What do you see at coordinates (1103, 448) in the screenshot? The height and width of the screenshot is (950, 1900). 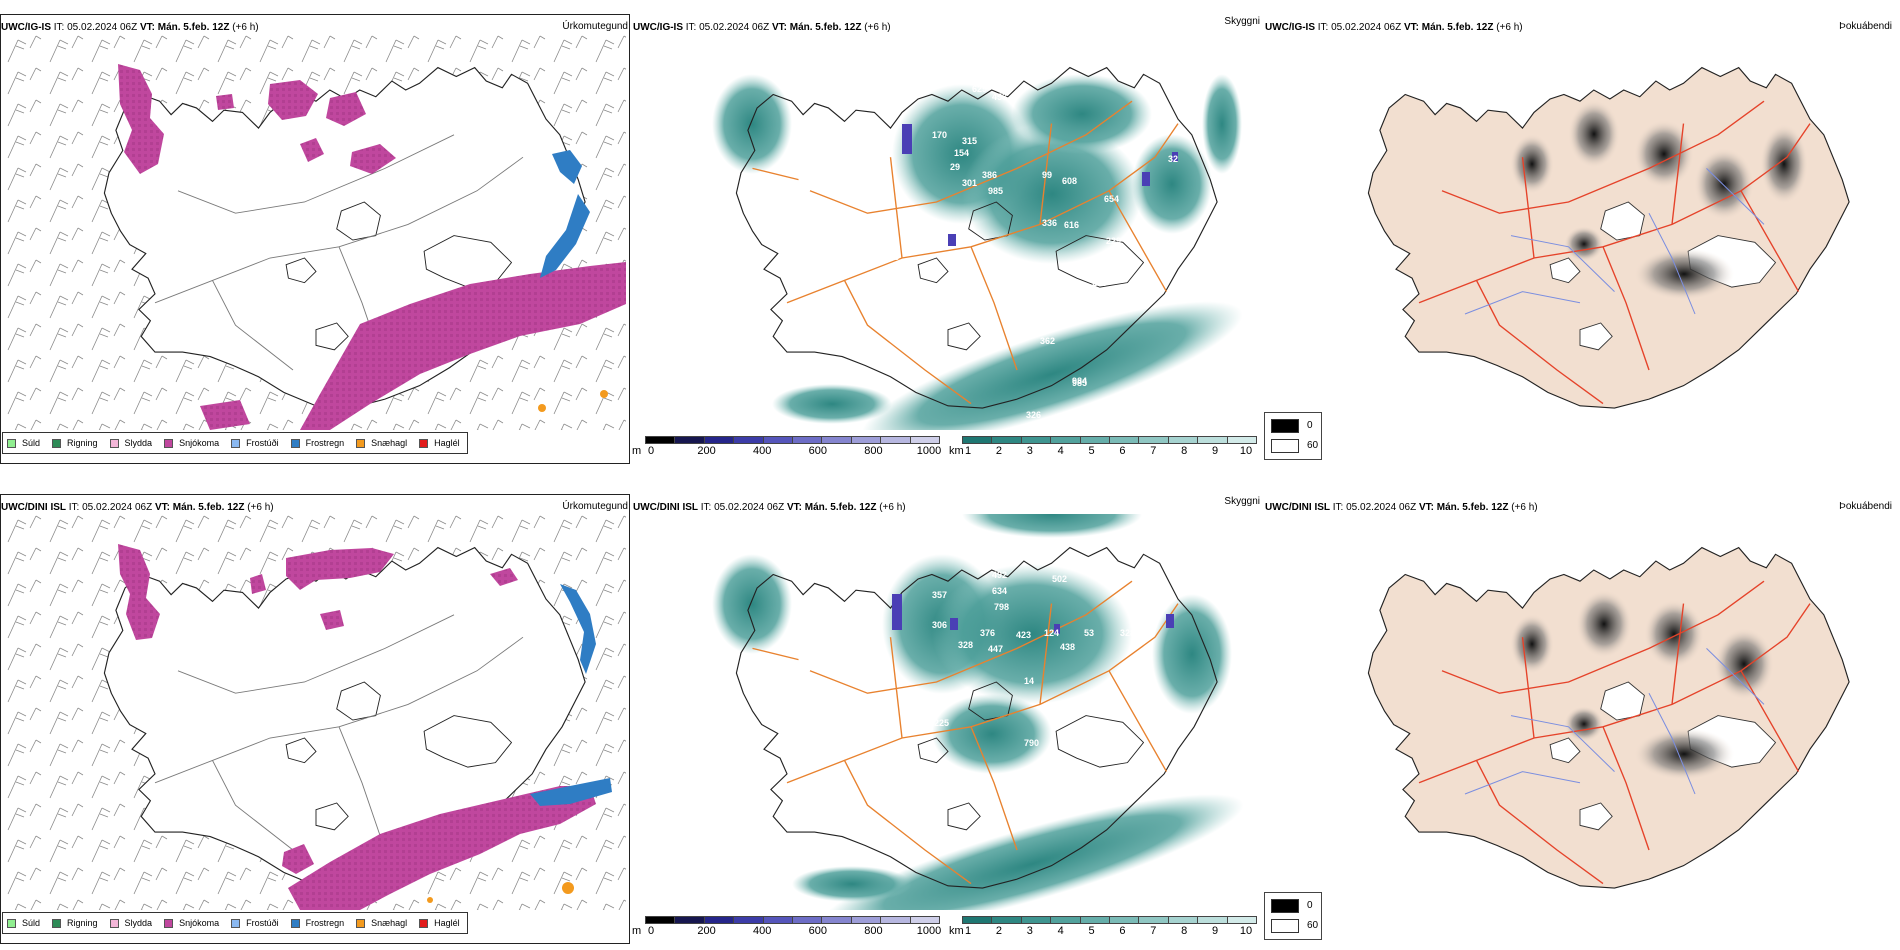 I see `visibility-colorbar: km 1 2 3 4 5 6 7 8 9 10` at bounding box center [1103, 448].